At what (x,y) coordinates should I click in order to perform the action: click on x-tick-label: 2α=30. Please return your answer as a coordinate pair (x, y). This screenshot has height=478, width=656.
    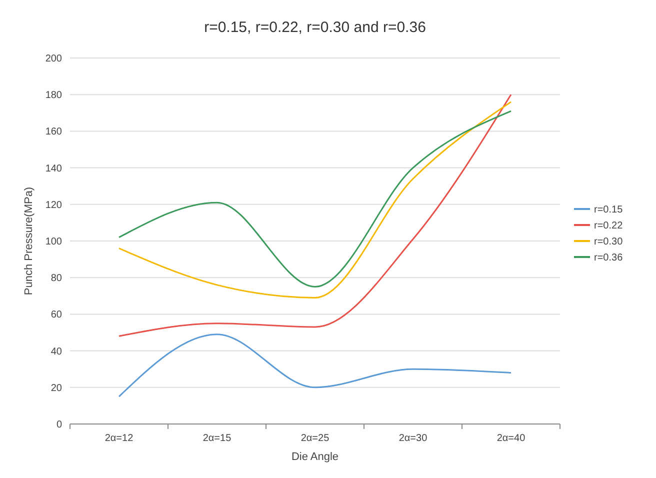
    Looking at the image, I should click on (413, 438).